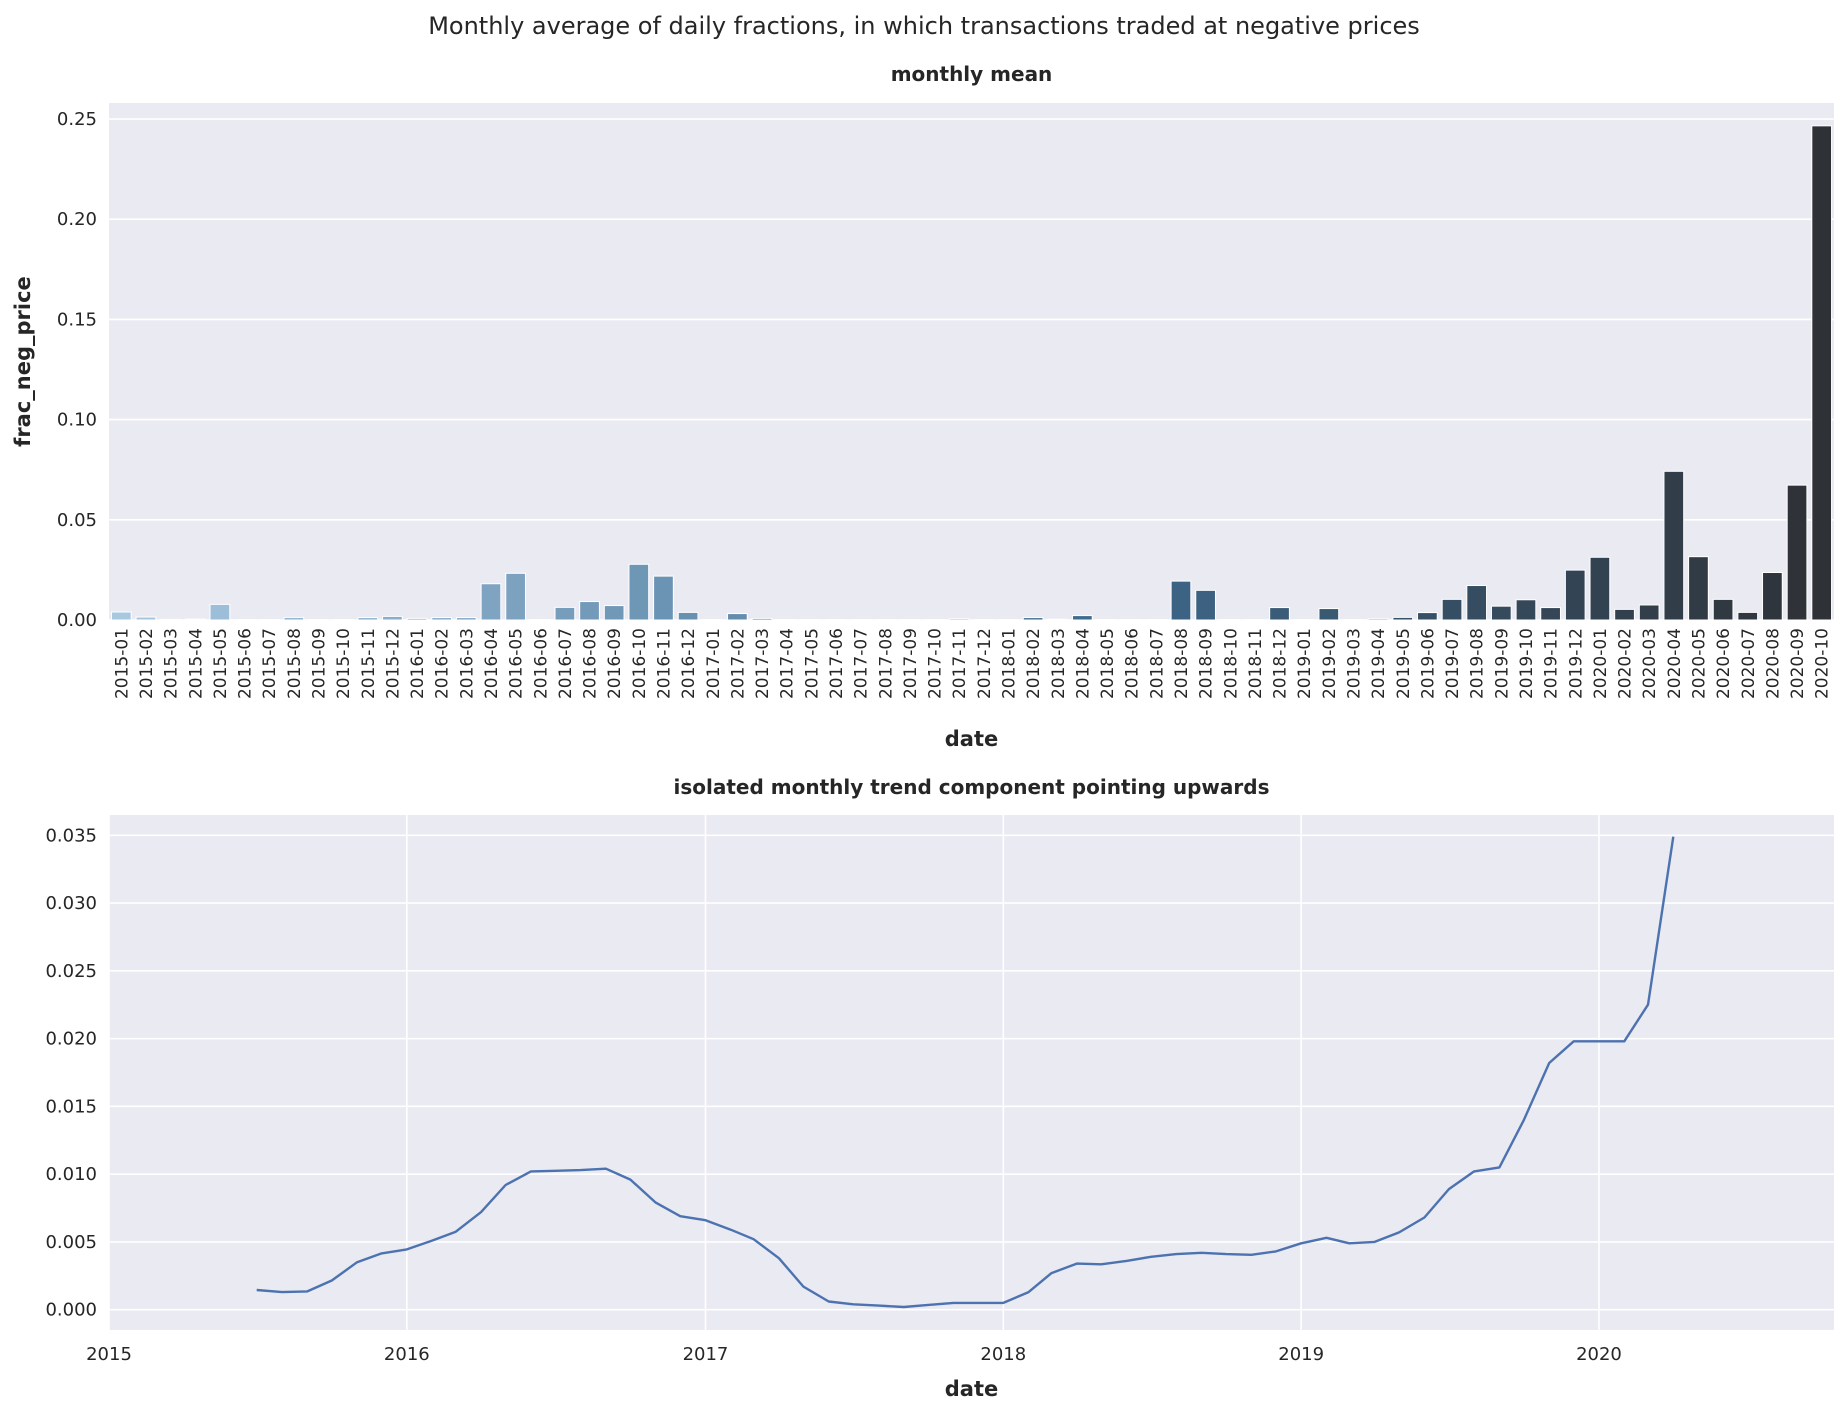  What do you see at coordinates (71, 1174) in the screenshot?
I see `trend-line-y-tick-label: 0.010` at bounding box center [71, 1174].